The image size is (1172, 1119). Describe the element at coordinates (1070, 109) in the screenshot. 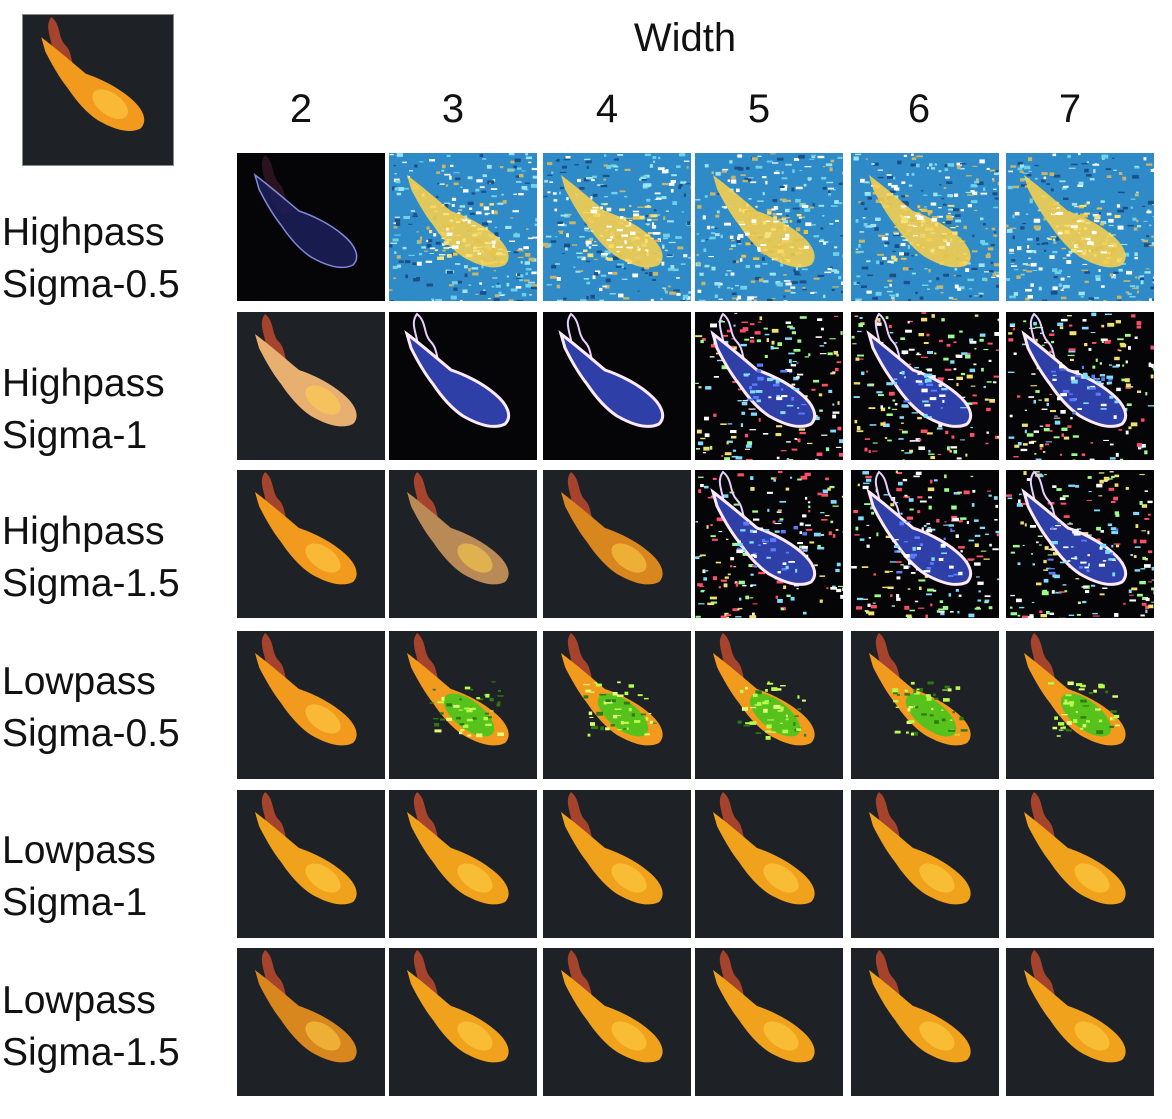

I see `column-label: 7` at that location.